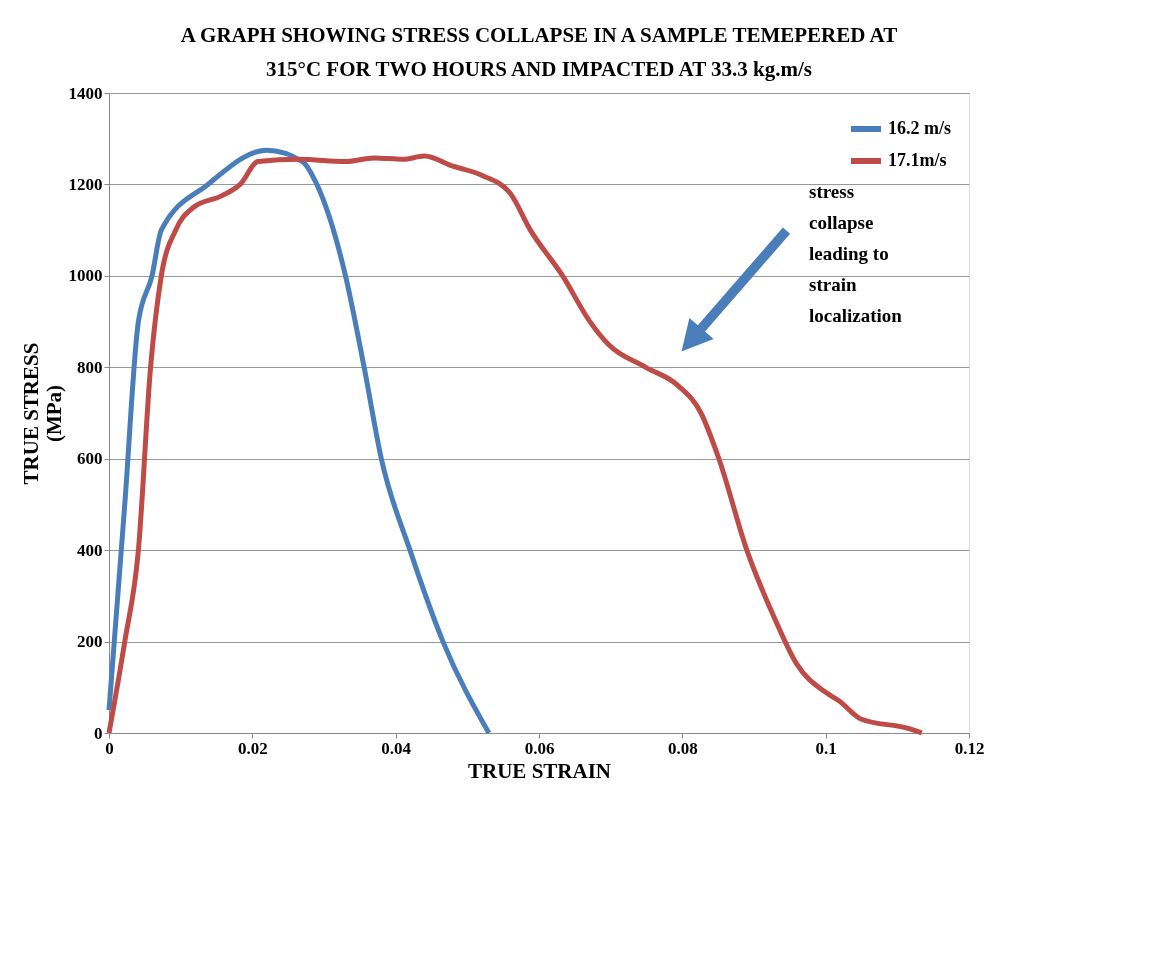 Image resolution: width=1154 pixels, height=966 pixels. Describe the element at coordinates (98, 733) in the screenshot. I see `y-tick-label: 0` at that location.